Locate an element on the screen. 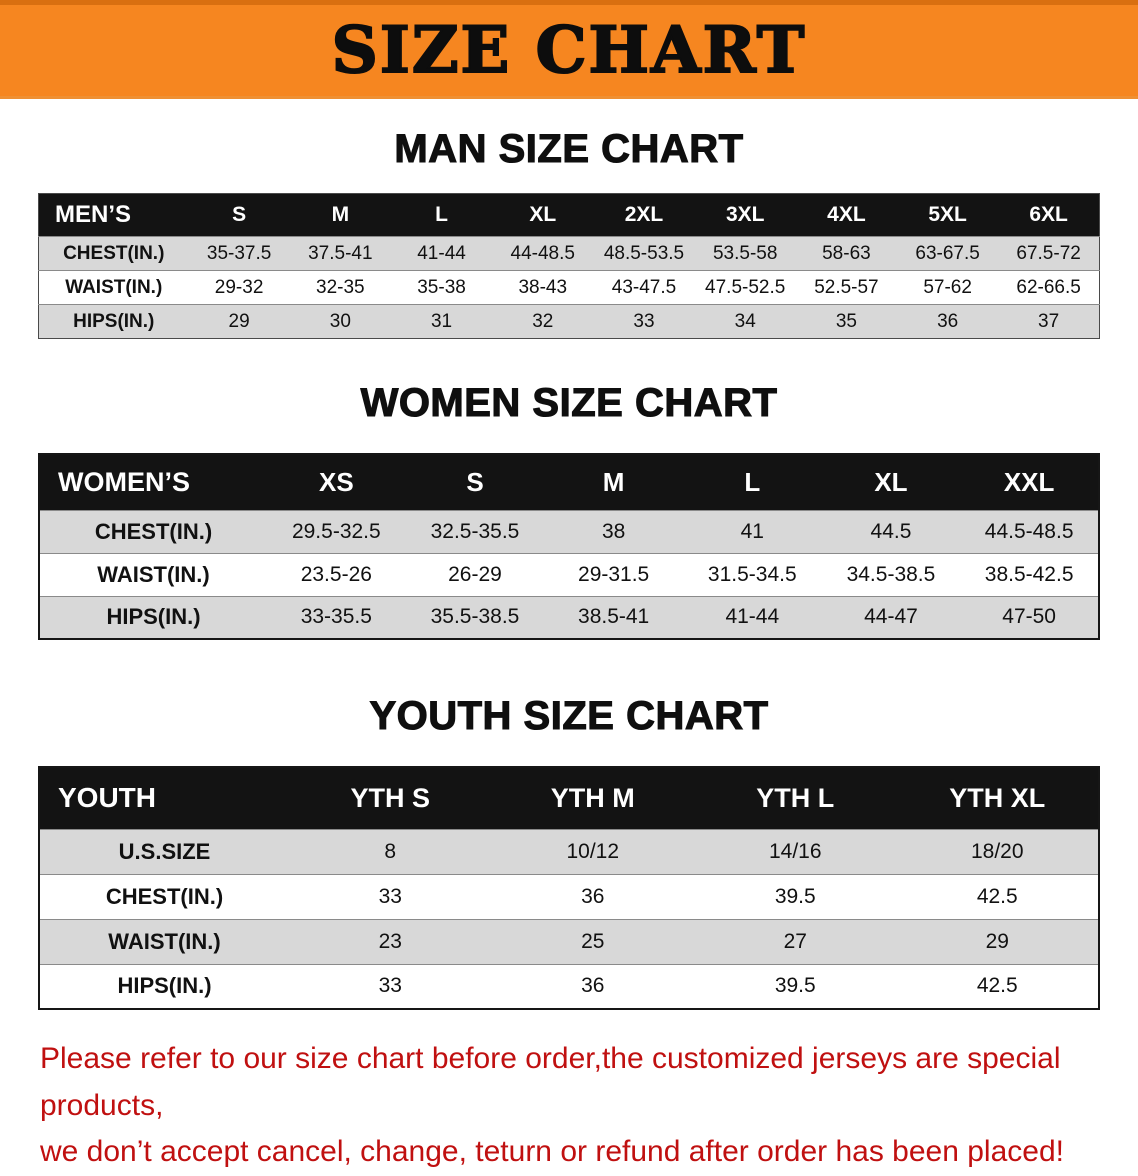  value-cell: 37.5-41 is located at coordinates (340, 253).